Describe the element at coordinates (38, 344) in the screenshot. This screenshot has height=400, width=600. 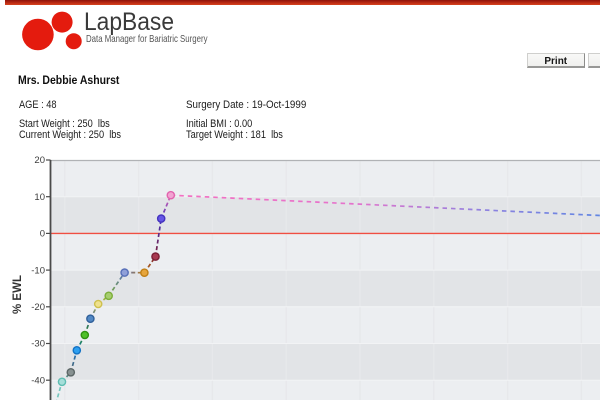
I see `svg-text: -30` at that location.